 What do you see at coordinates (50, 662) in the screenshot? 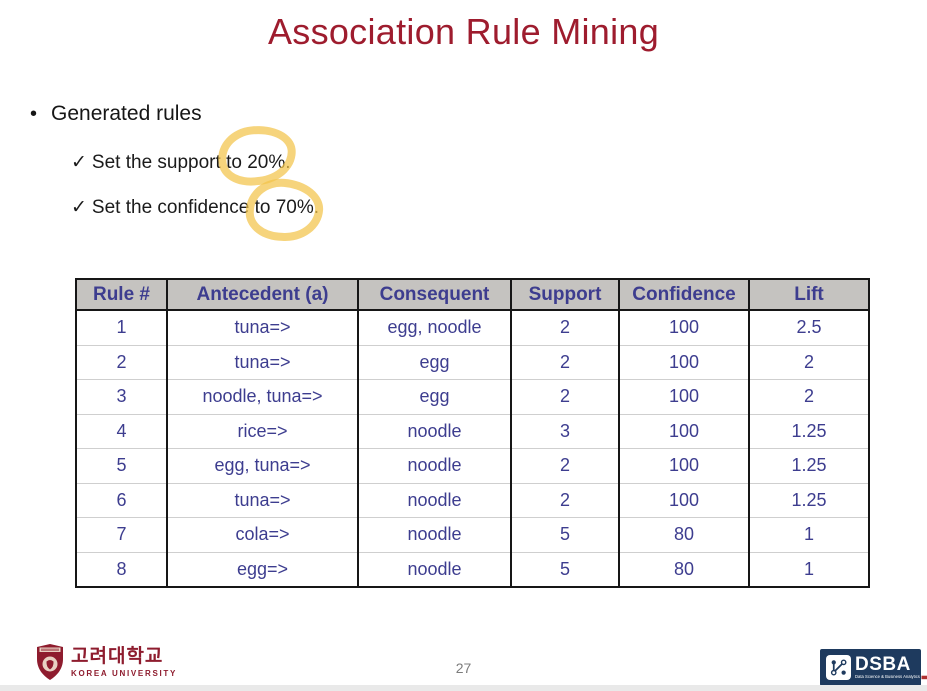
I see `university-crest-icon` at bounding box center [50, 662].